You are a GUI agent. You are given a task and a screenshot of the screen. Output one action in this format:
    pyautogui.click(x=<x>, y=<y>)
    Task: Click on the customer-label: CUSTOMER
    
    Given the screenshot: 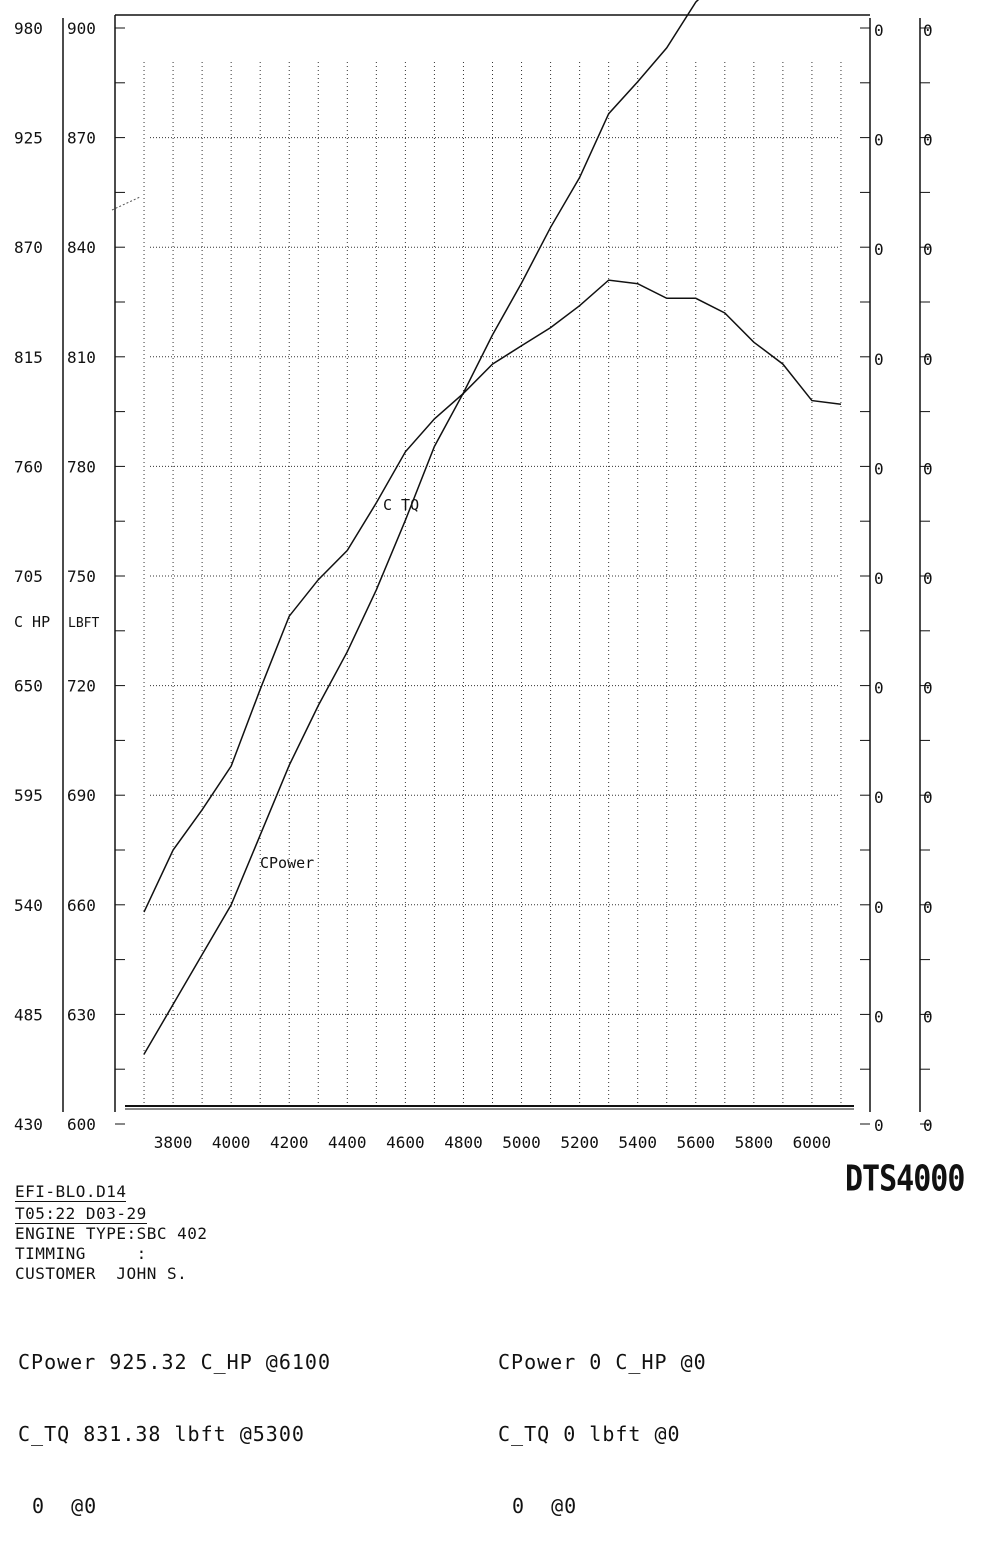 What is the action you would take?
    pyautogui.click(x=56, y=1273)
    